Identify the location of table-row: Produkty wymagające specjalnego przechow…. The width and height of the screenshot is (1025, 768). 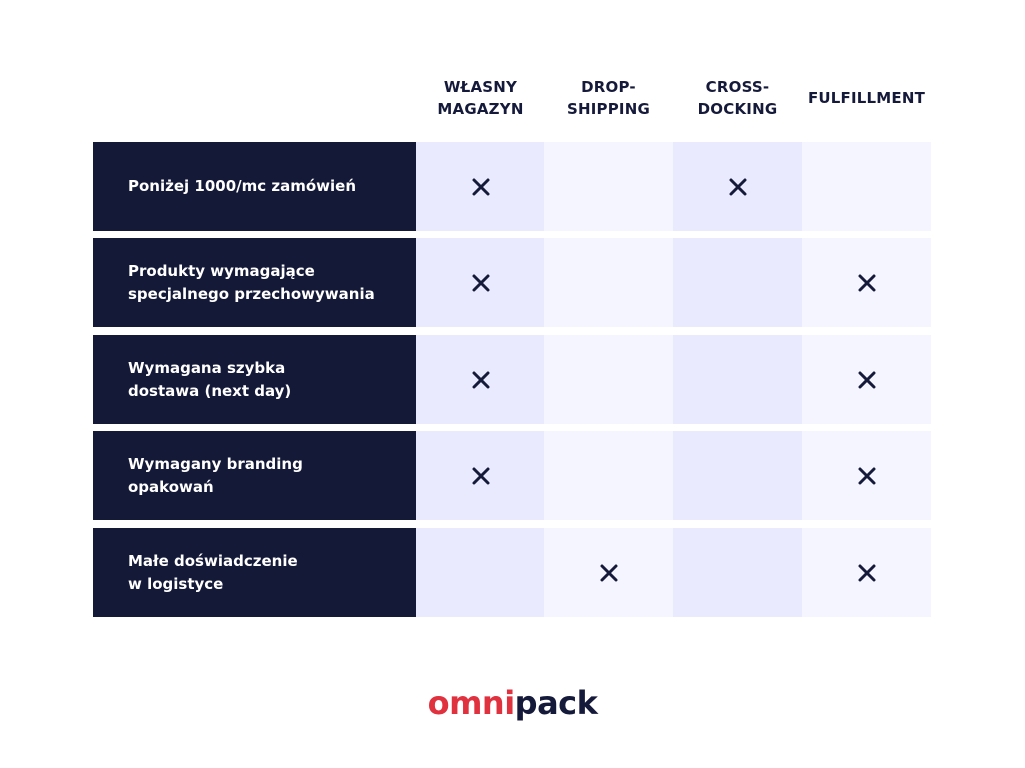
(512, 282).